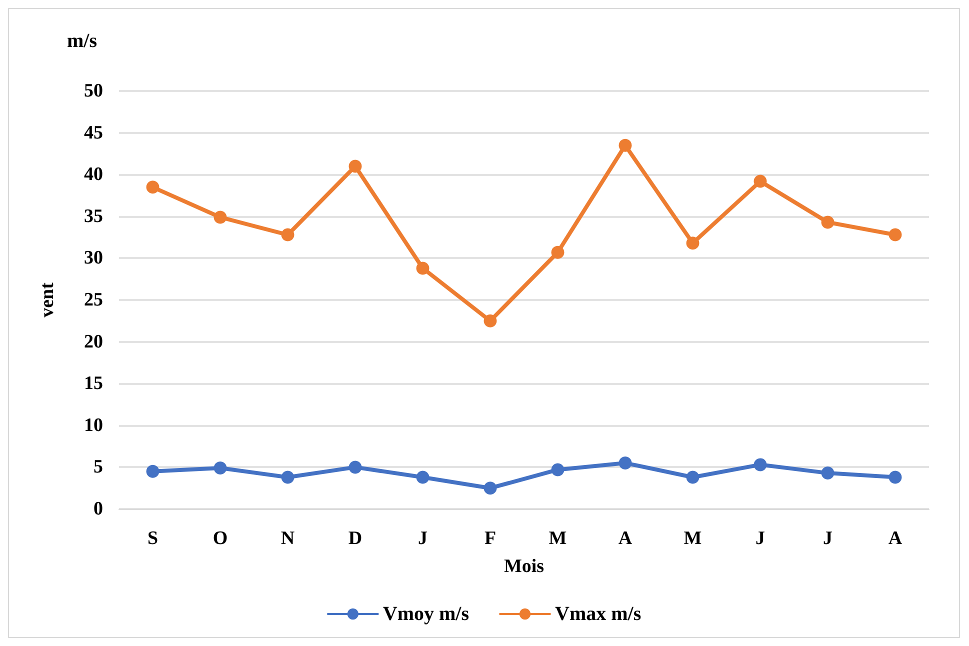 The image size is (969, 646). What do you see at coordinates (152, 538) in the screenshot?
I see `x-tick-label: S` at bounding box center [152, 538].